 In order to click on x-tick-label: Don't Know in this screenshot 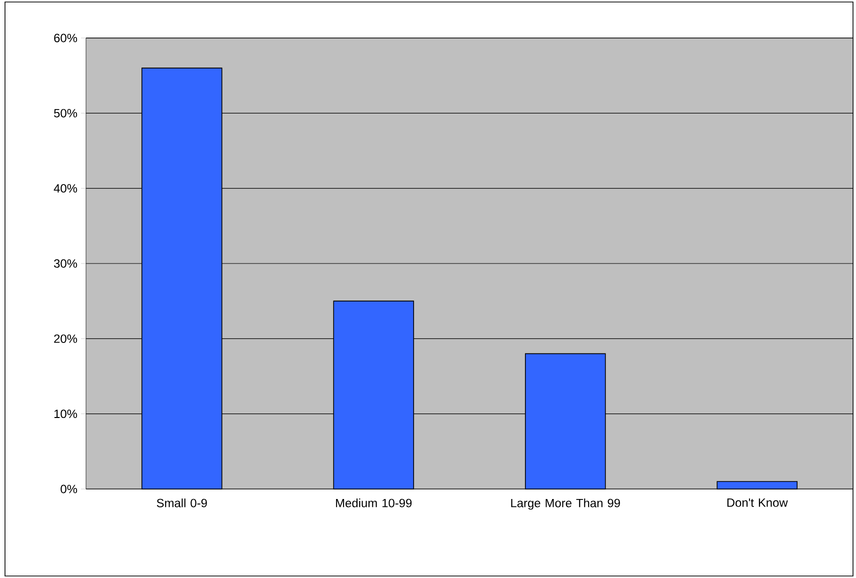, I will do `click(757, 502)`.